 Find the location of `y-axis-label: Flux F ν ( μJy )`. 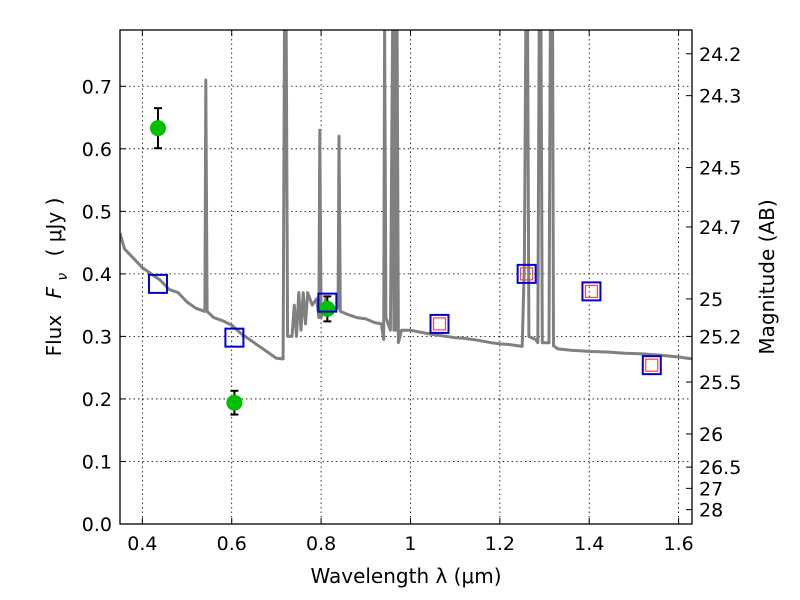

y-axis-label: Flux F ν ( μJy ) is located at coordinates (57, 277).